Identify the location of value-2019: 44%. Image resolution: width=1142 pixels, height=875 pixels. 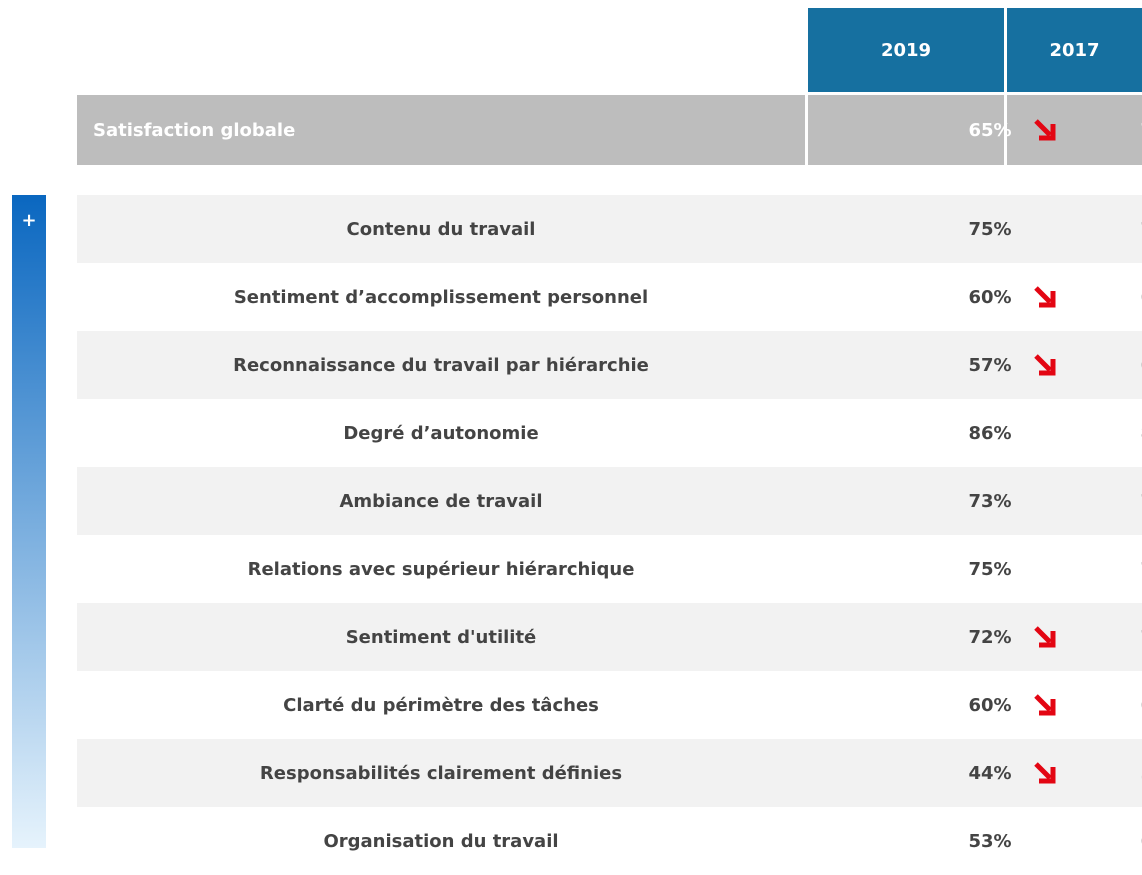
(990, 773).